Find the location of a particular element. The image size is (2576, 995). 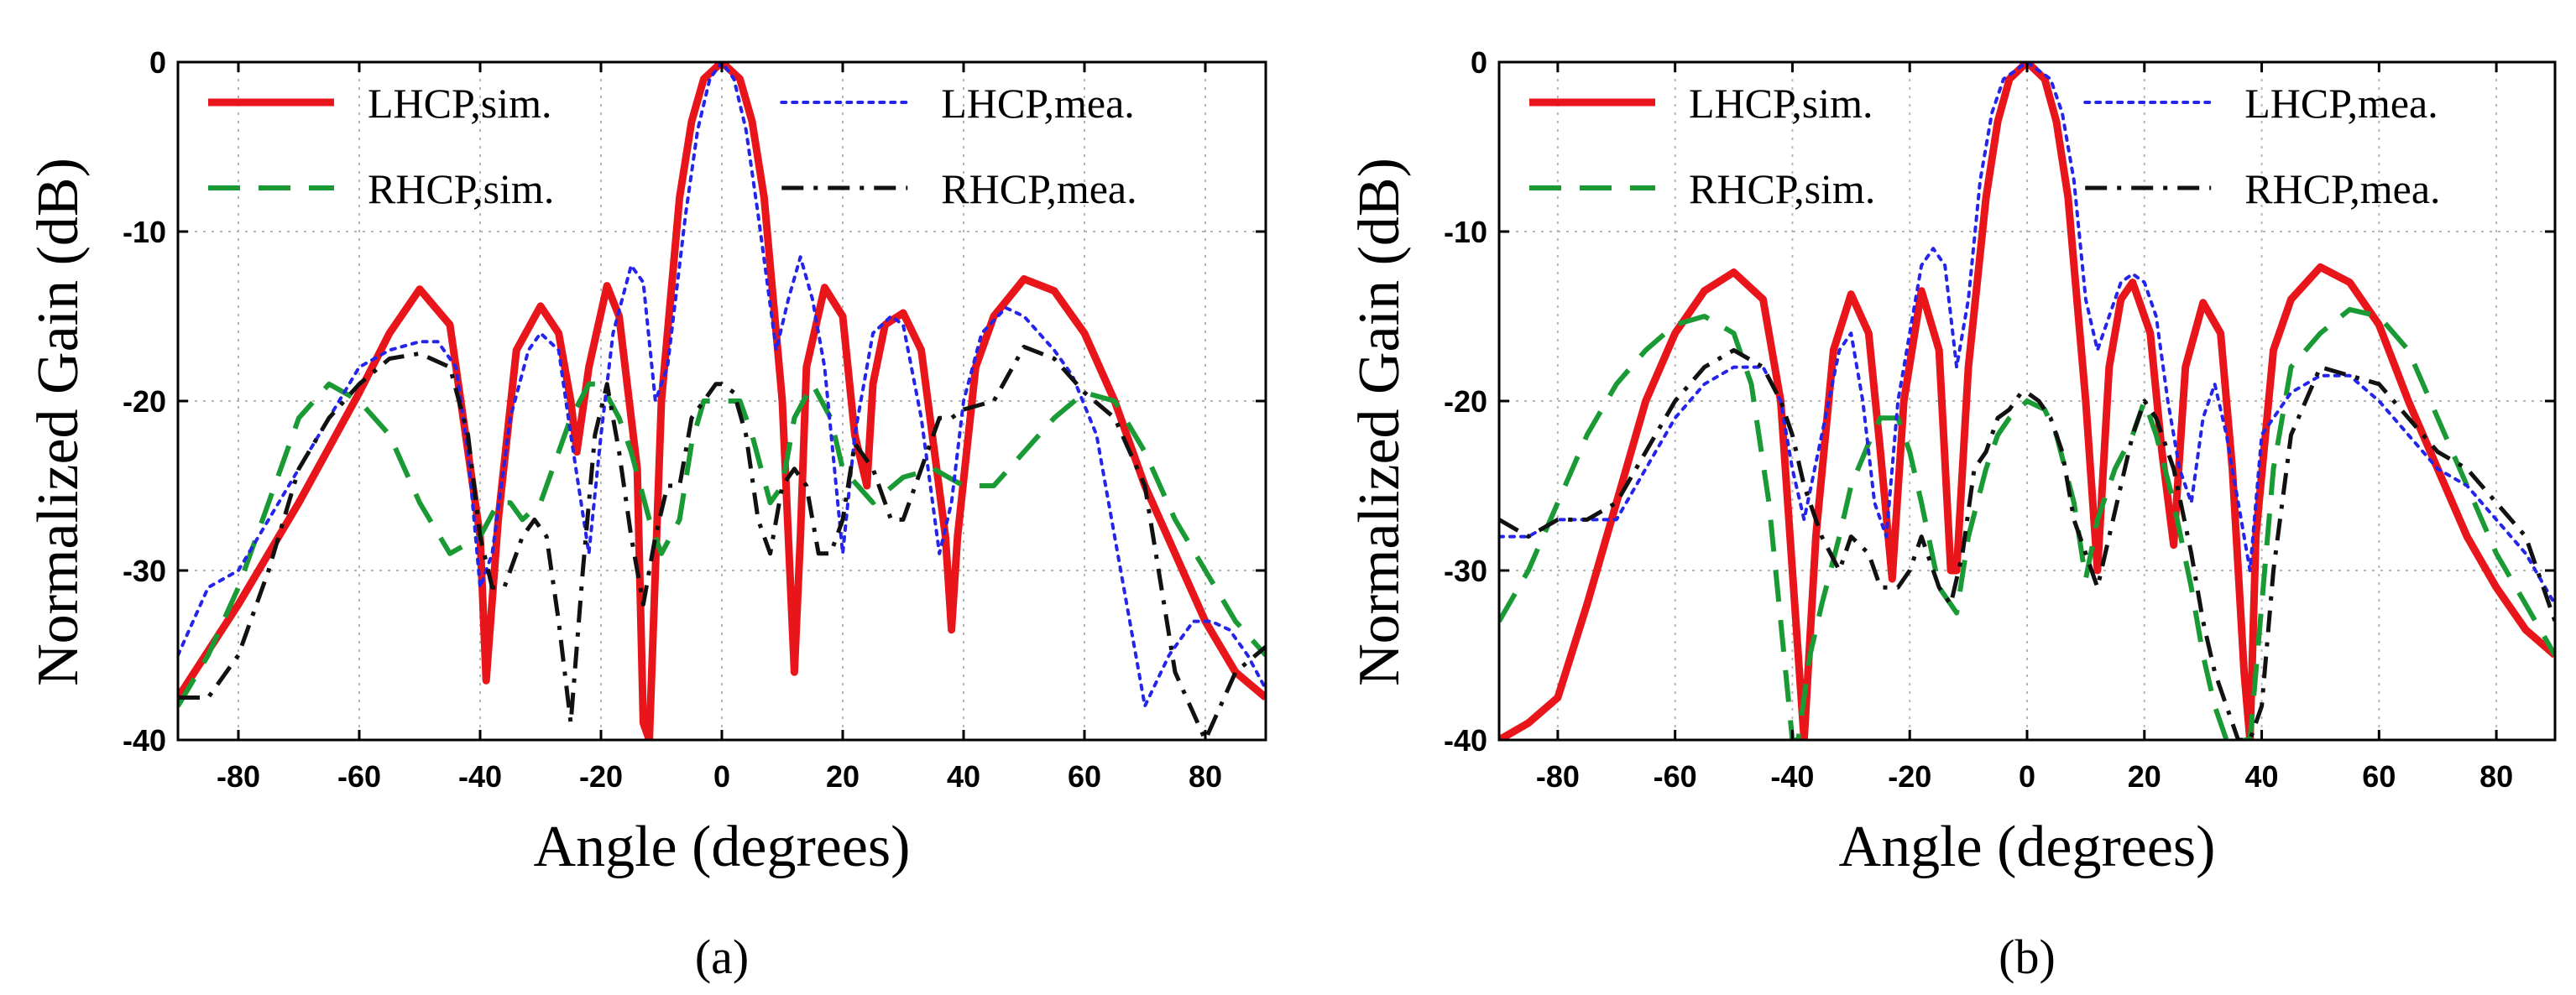

panel-caption: (a) is located at coordinates (722, 957).